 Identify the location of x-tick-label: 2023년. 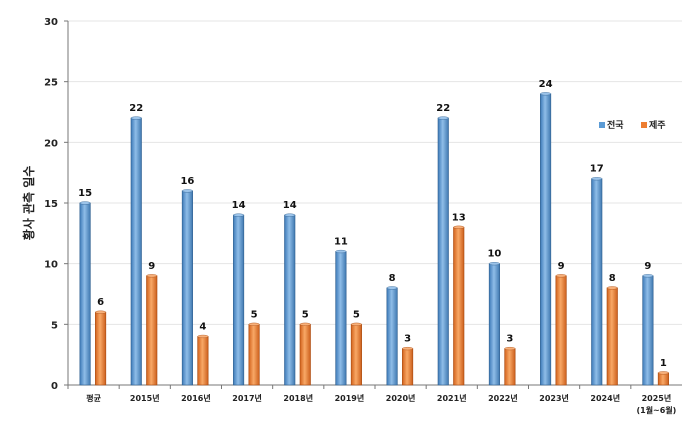
(554, 398).